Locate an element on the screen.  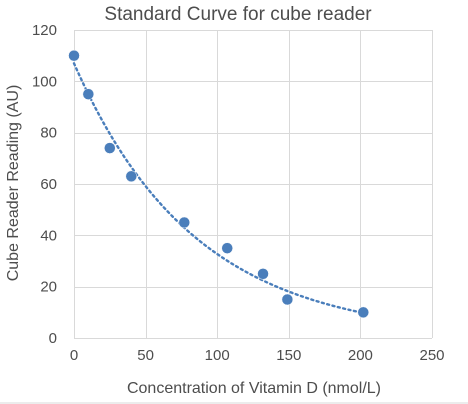
y-tick-label: 120 is located at coordinates (44, 30).